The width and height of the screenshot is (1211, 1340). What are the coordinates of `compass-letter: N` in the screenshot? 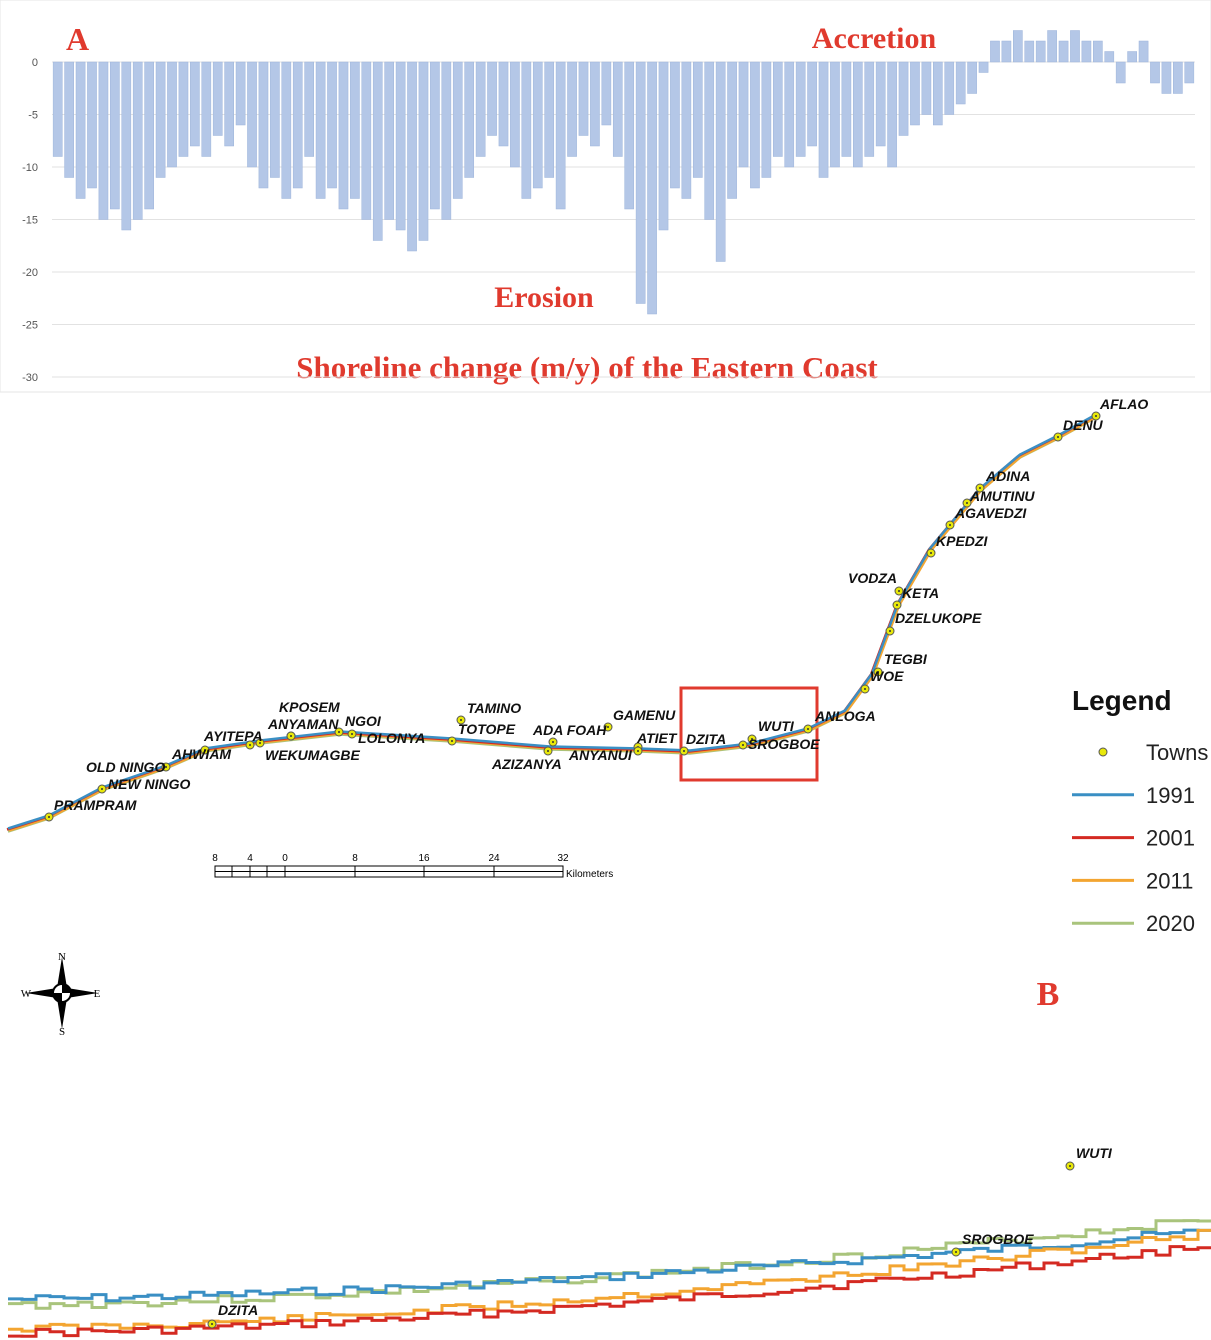 It's located at (62, 957).